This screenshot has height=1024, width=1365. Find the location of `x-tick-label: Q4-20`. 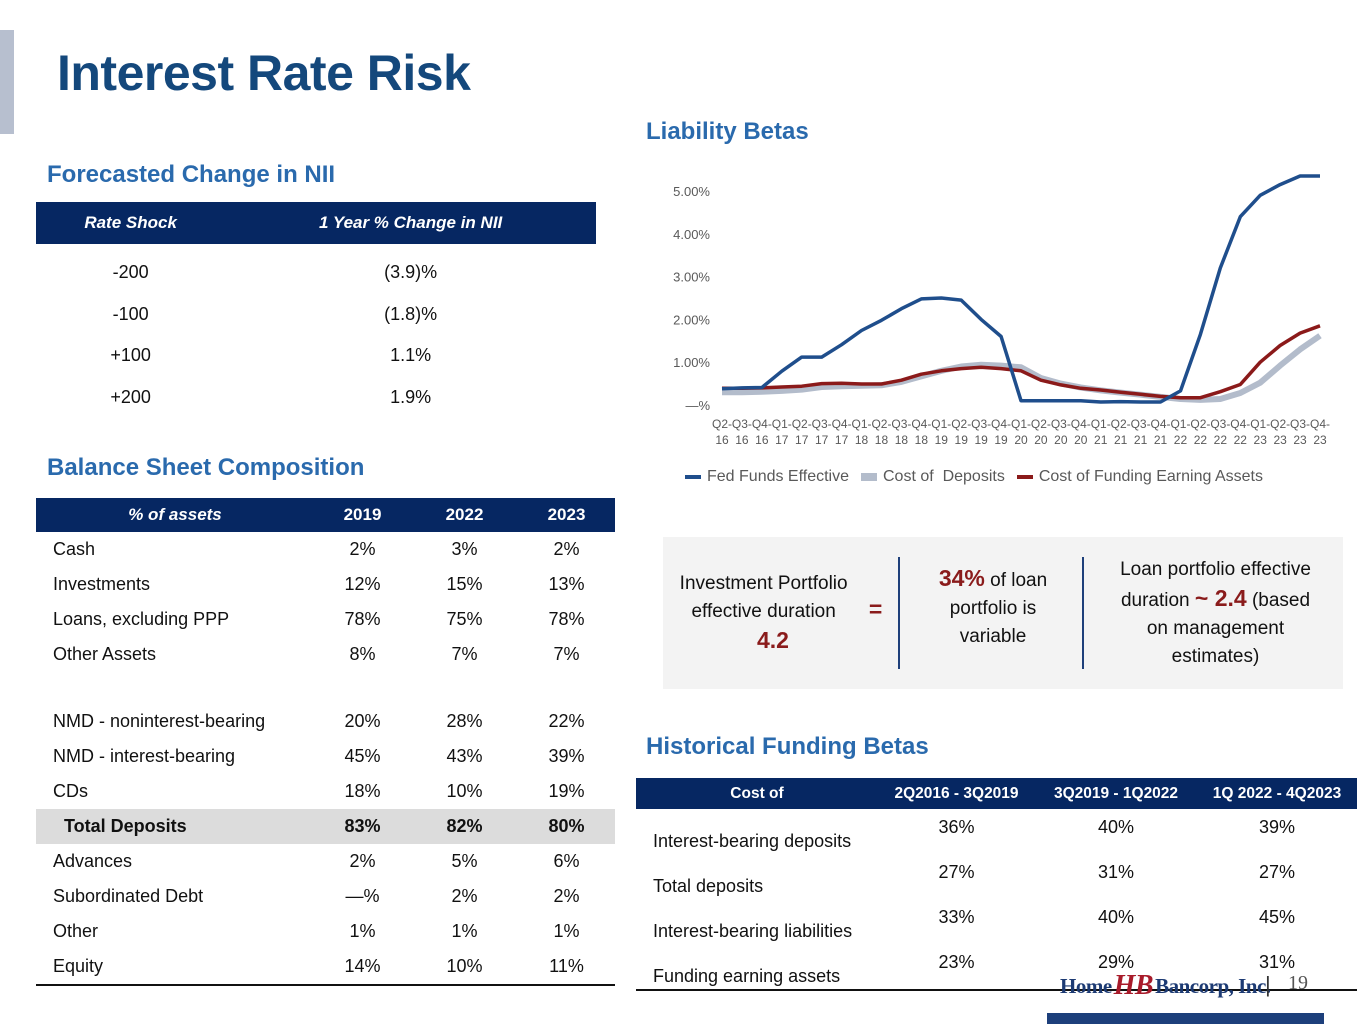

x-tick-label: Q4-20 is located at coordinates (1081, 432).